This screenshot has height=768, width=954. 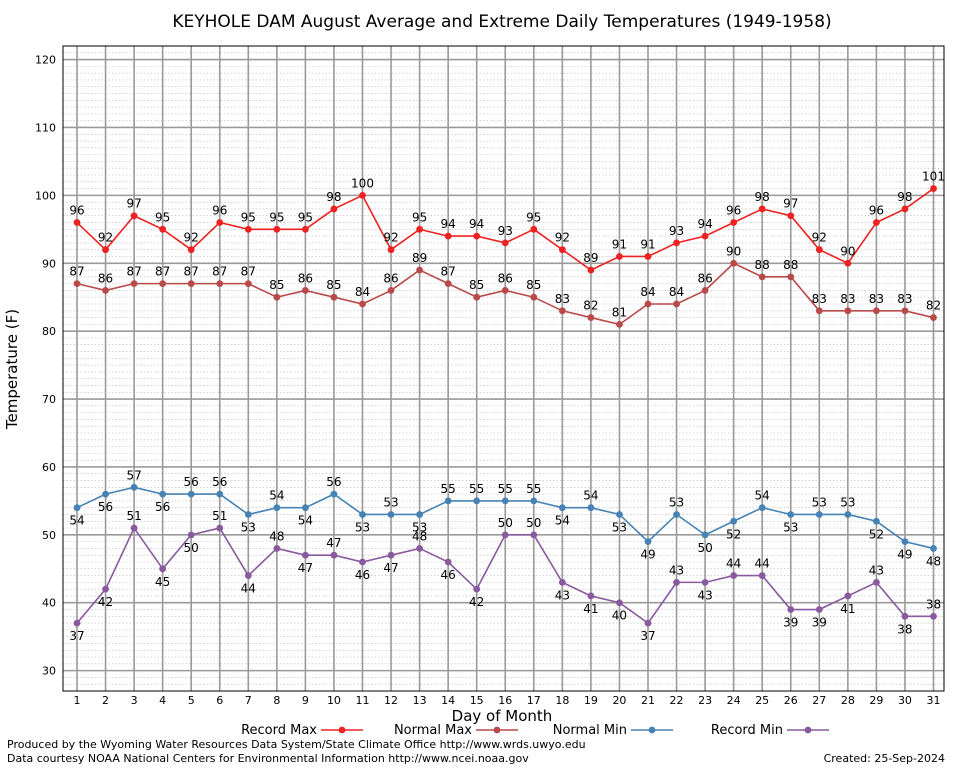 I want to click on data-label: 44, so click(x=733, y=564).